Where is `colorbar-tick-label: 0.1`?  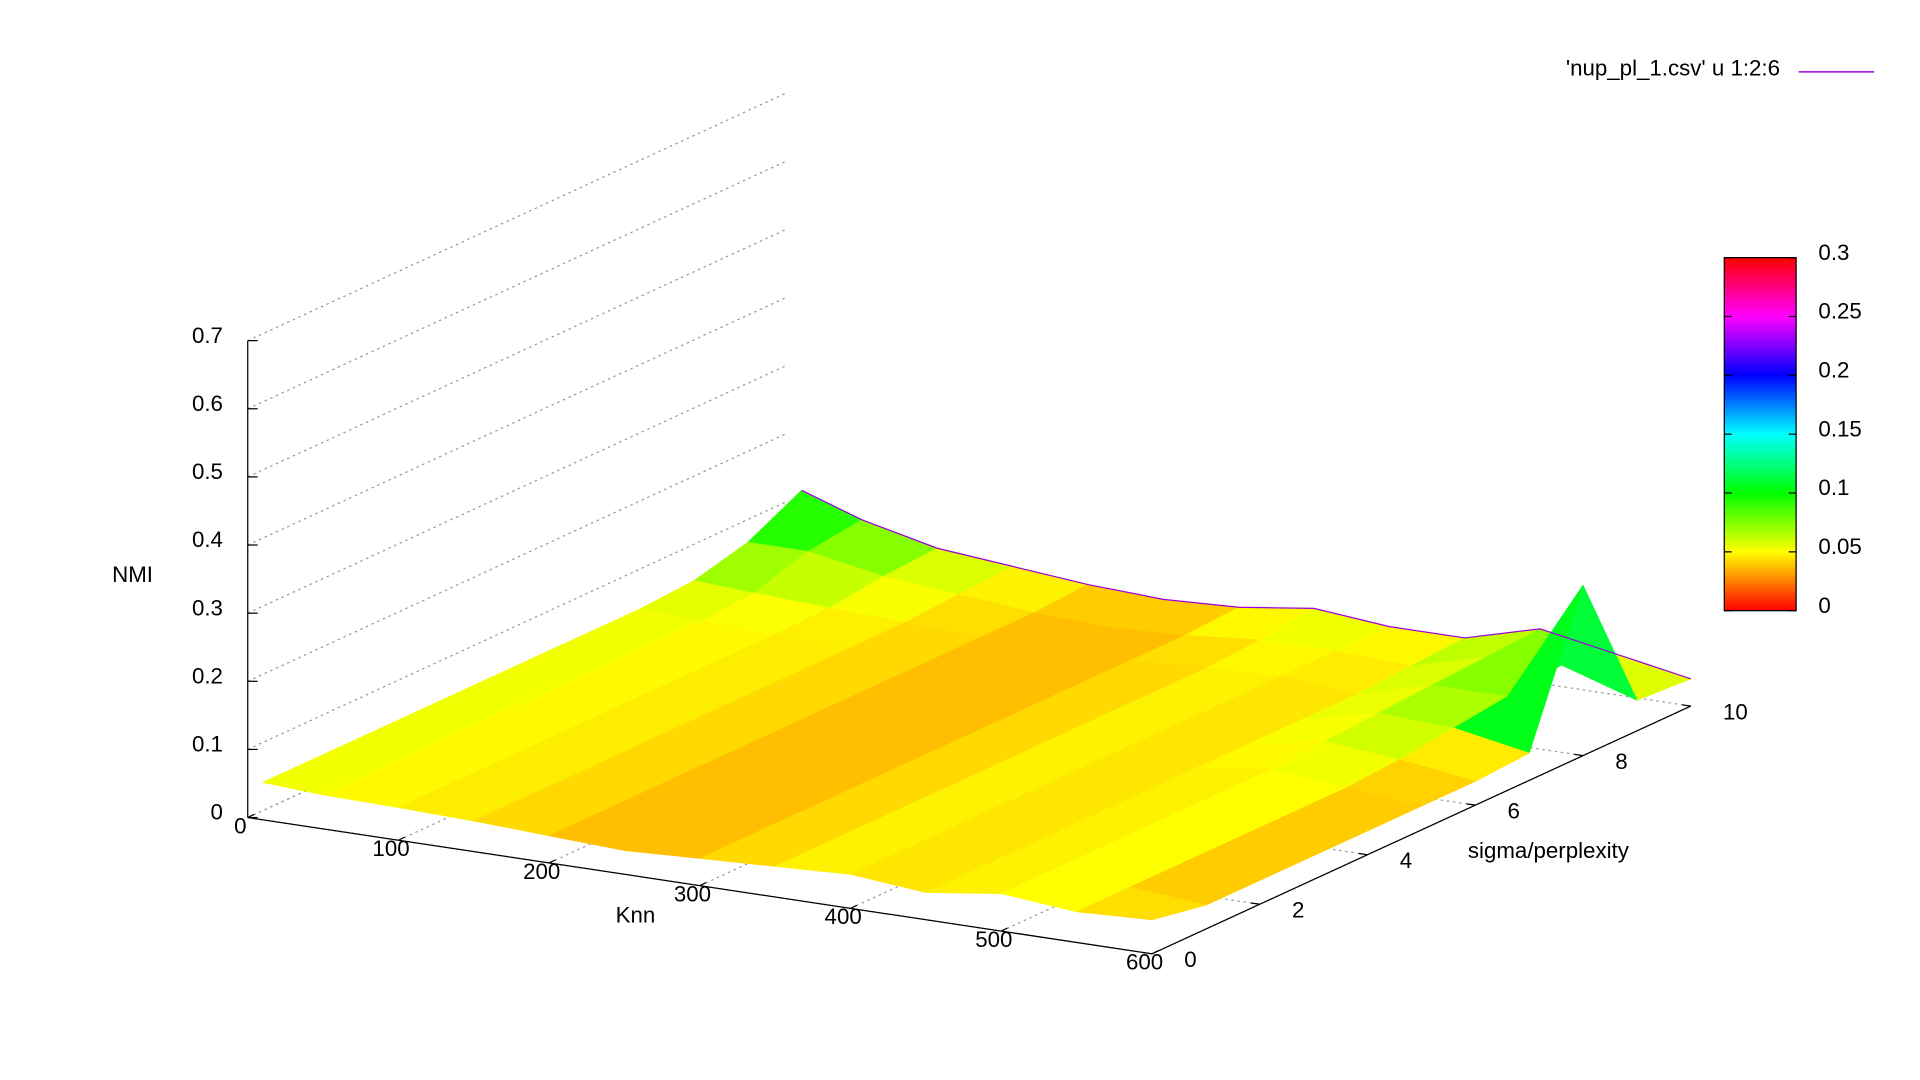 colorbar-tick-label: 0.1 is located at coordinates (1833, 487).